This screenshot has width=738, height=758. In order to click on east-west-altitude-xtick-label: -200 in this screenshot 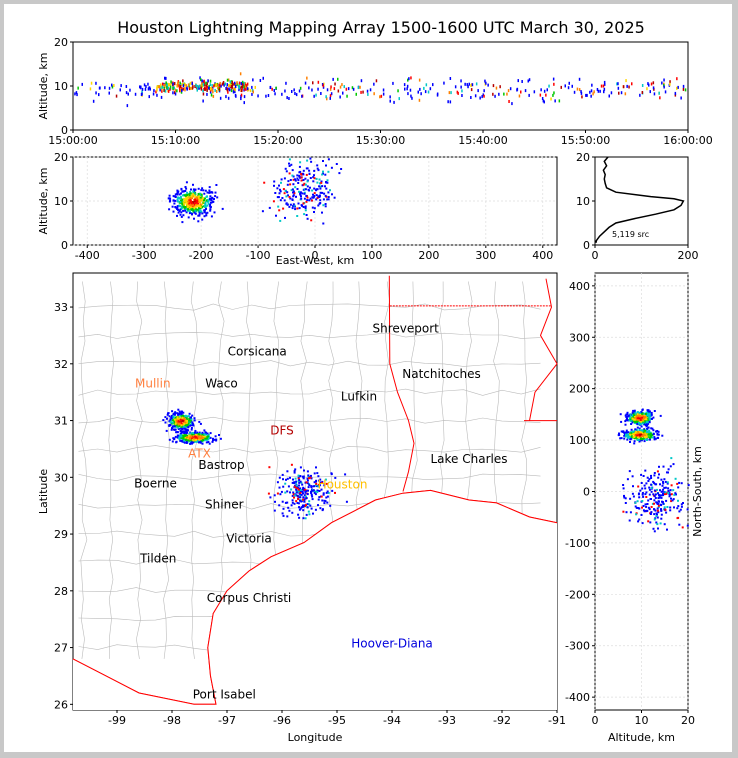, I will do `click(201, 255)`.